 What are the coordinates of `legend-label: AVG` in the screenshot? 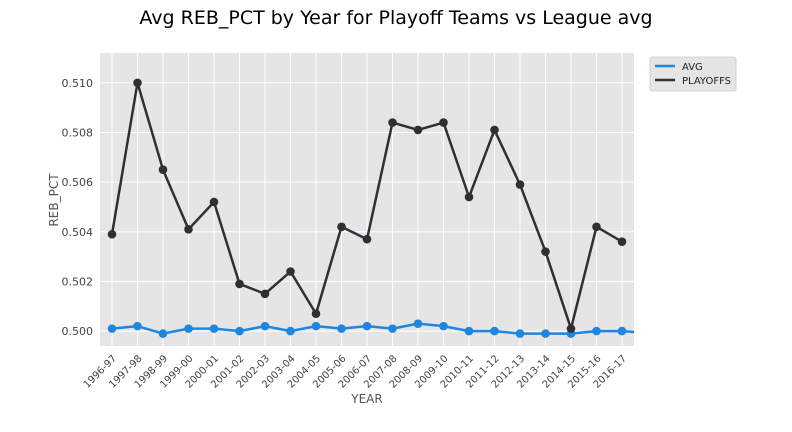 It's located at (692, 67).